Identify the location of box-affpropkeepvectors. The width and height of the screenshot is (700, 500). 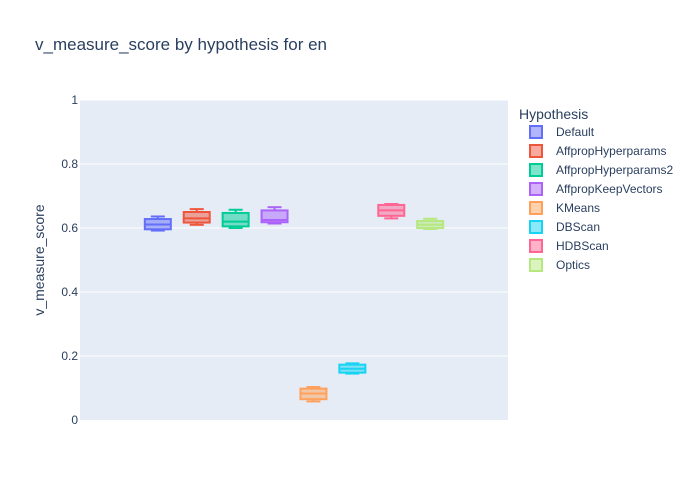
(274, 215).